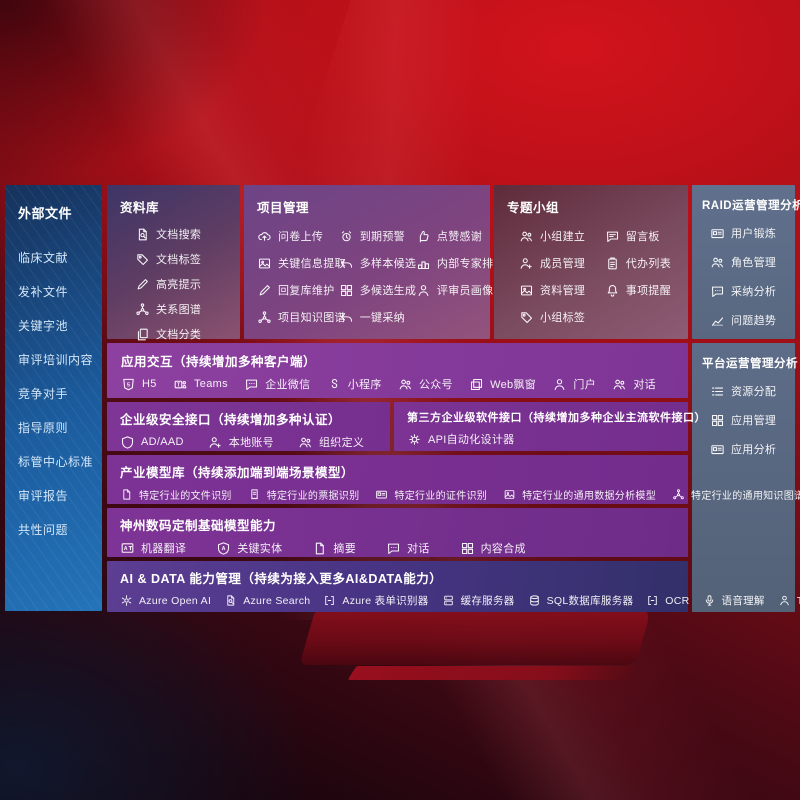 This screenshot has width=800, height=800. Describe the element at coordinates (231, 420) in the screenshot. I see `security-title: 企业级安全接口（持续增加多种认证）` at that location.